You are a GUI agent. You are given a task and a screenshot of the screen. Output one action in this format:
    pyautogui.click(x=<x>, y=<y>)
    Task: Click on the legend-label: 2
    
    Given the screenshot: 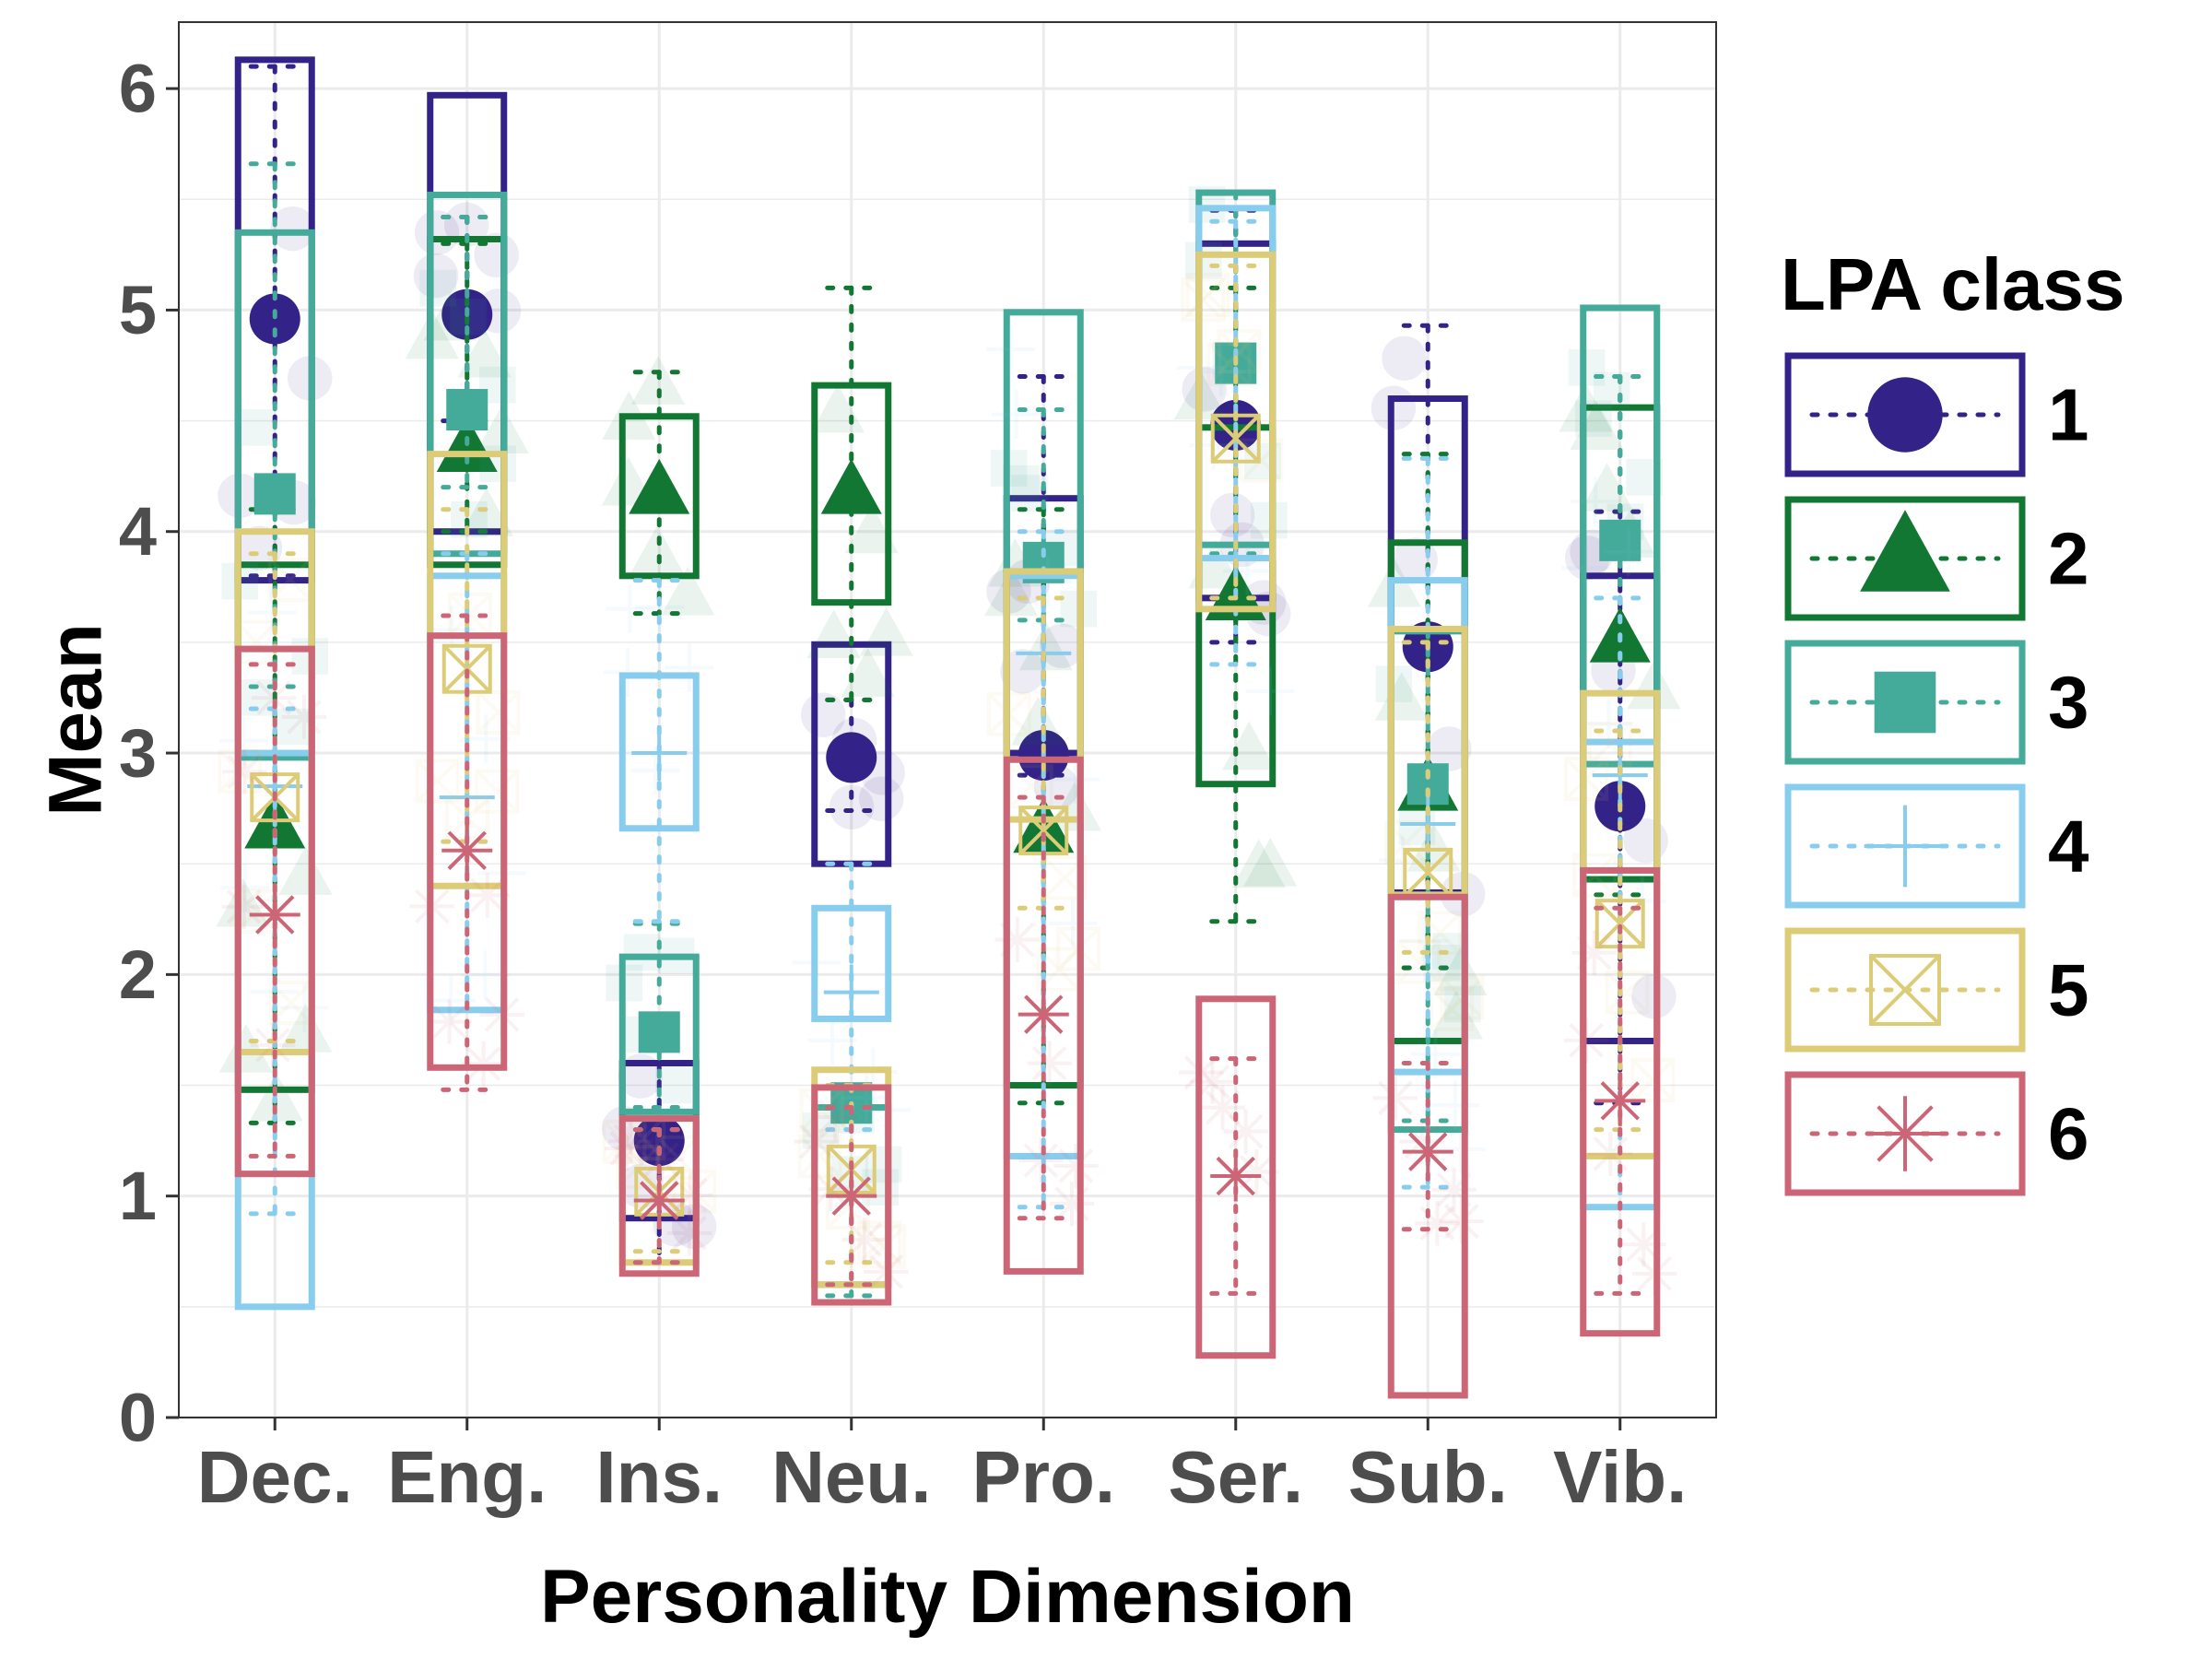 What is the action you would take?
    pyautogui.click(x=2068, y=559)
    